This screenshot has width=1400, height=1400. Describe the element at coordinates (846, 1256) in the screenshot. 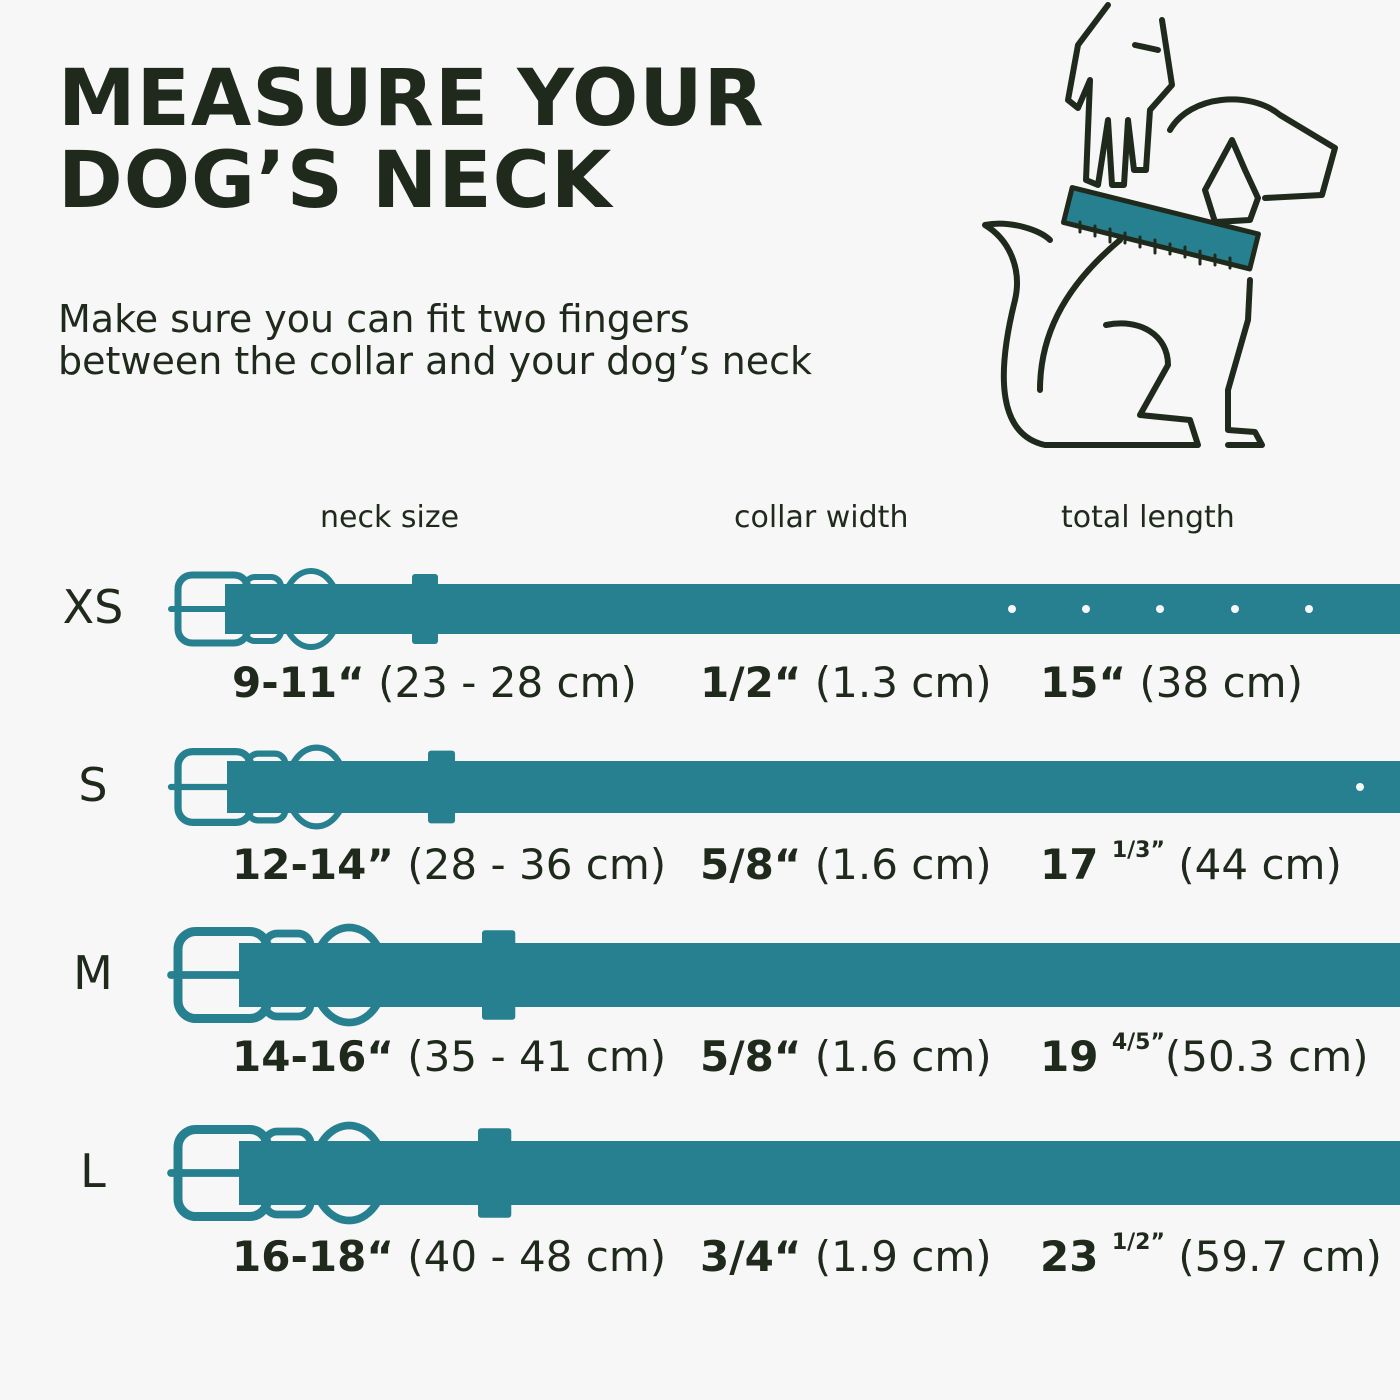

I see `collar-width-value: 3/4“ (1.9 cm)` at that location.